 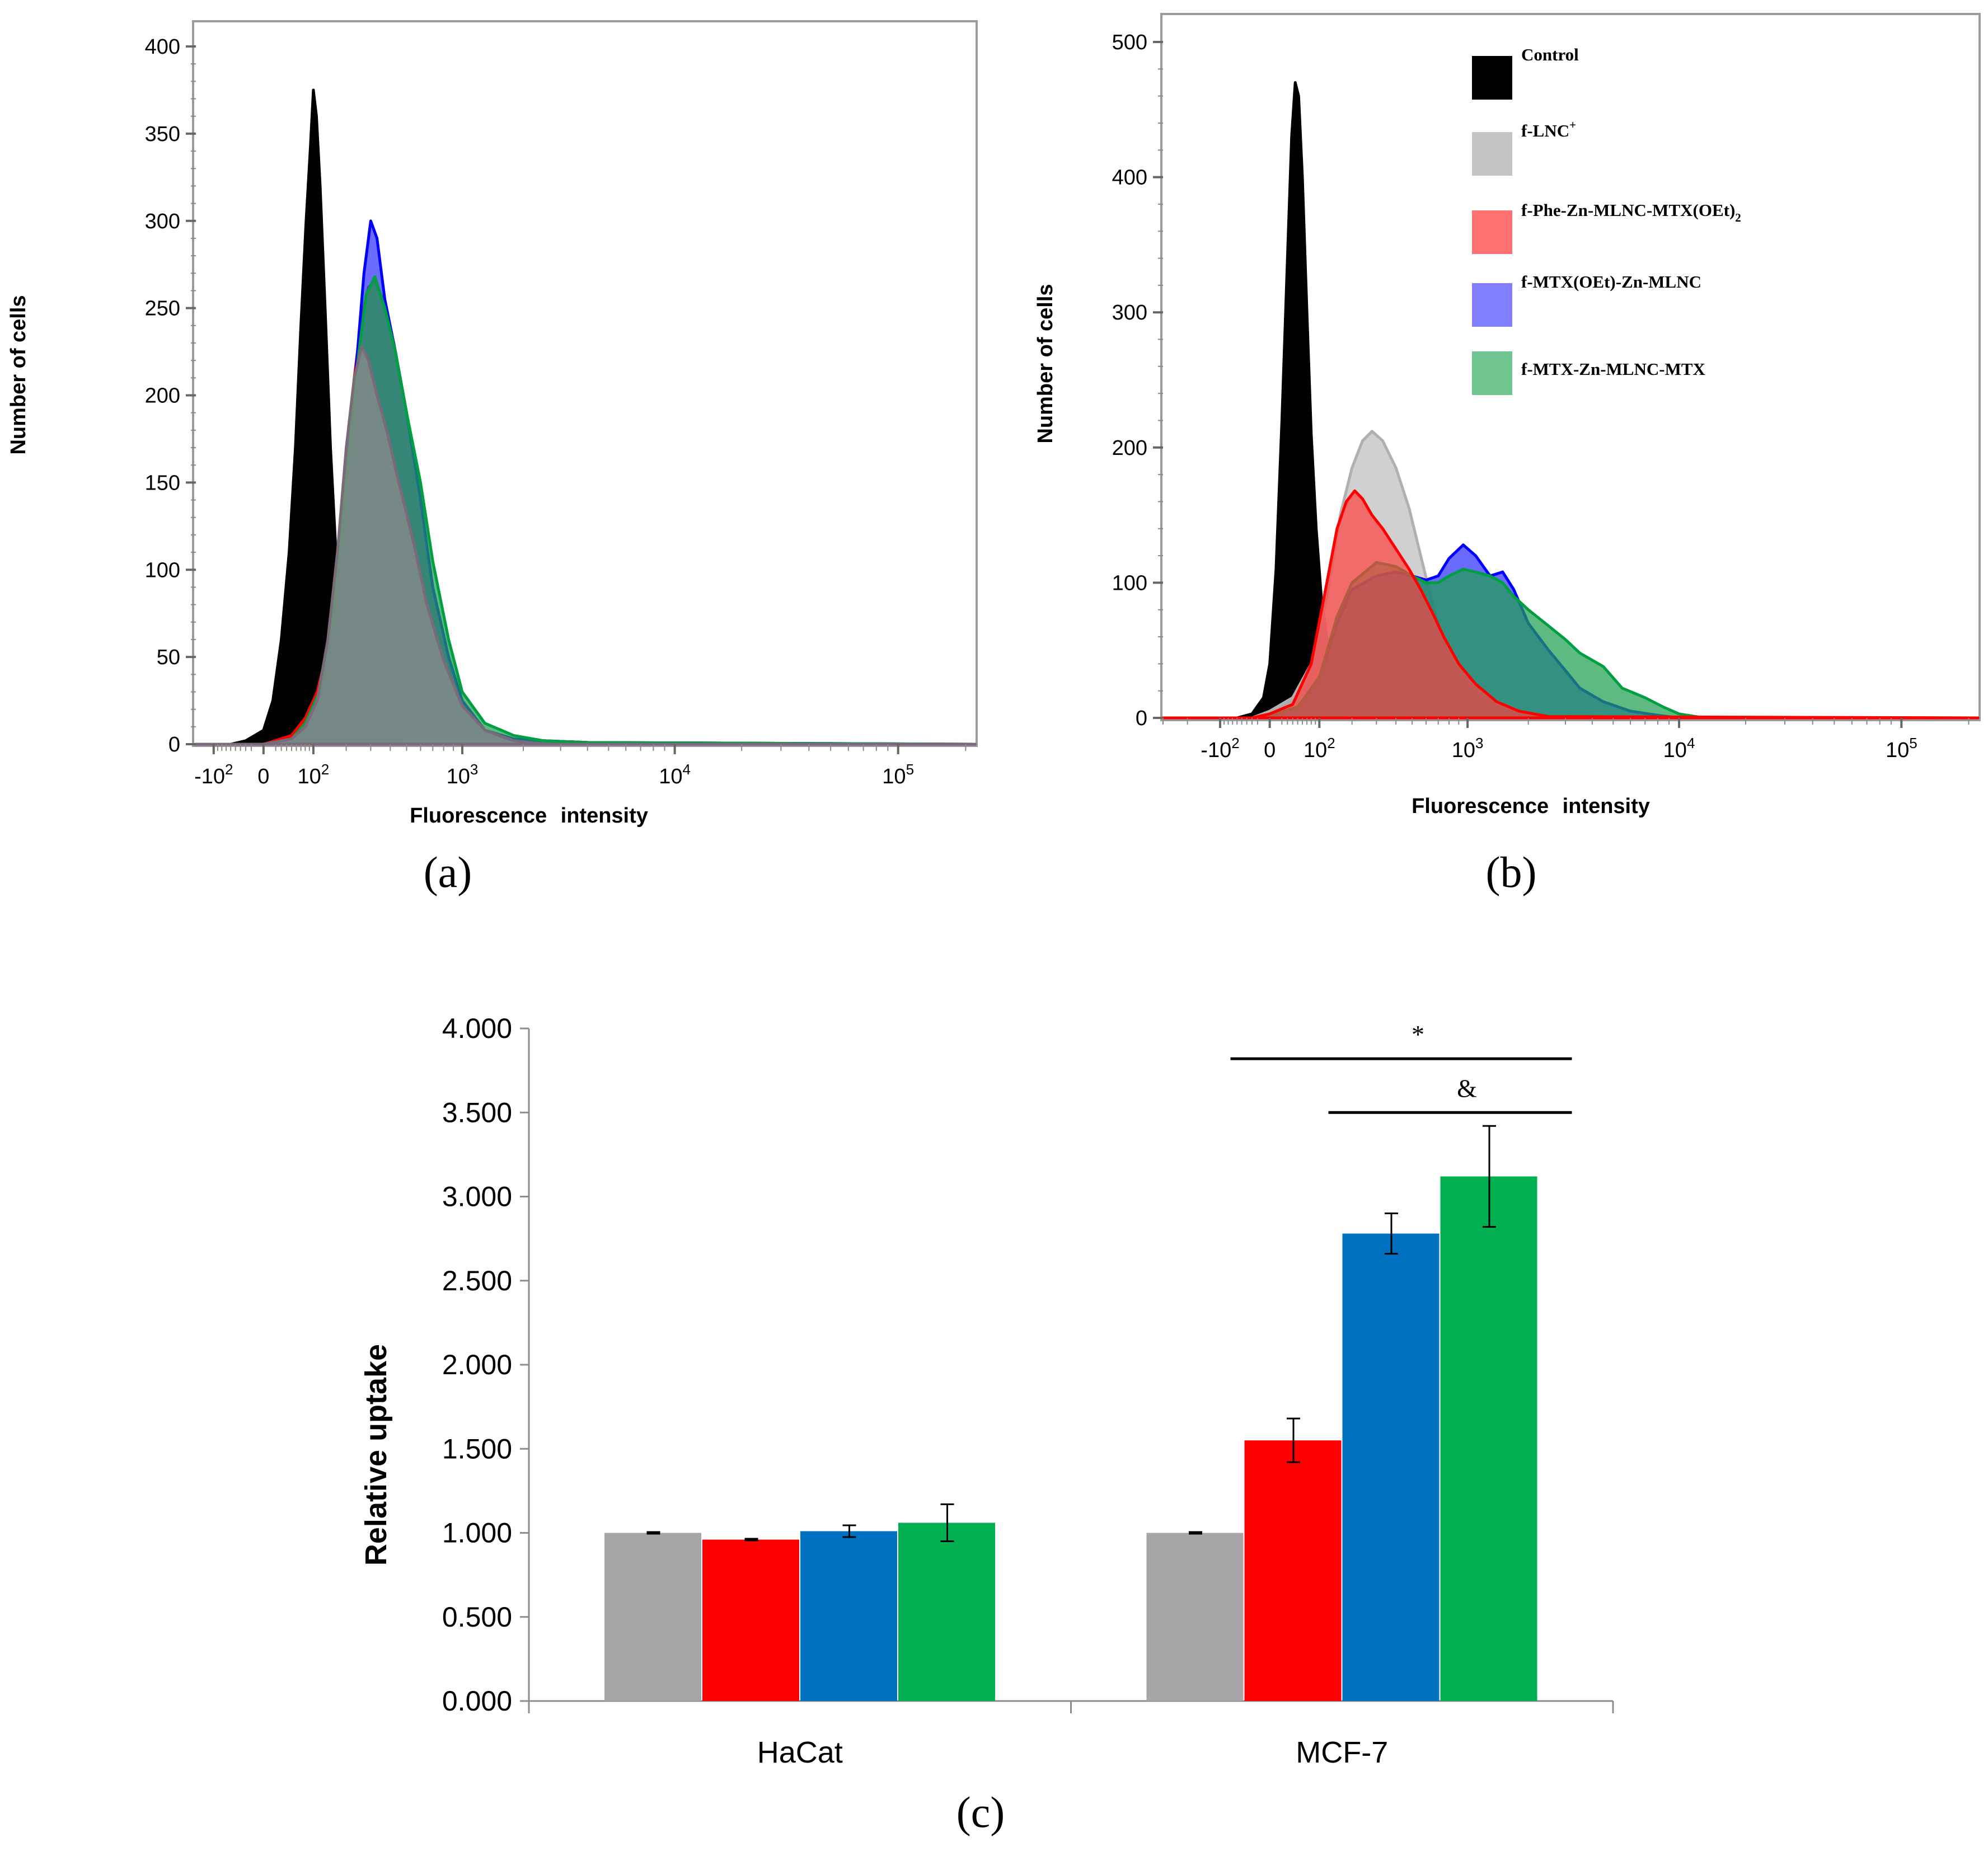 What do you see at coordinates (477, 1533) in the screenshot?
I see `panel-c-y-tick-label: 1.000` at bounding box center [477, 1533].